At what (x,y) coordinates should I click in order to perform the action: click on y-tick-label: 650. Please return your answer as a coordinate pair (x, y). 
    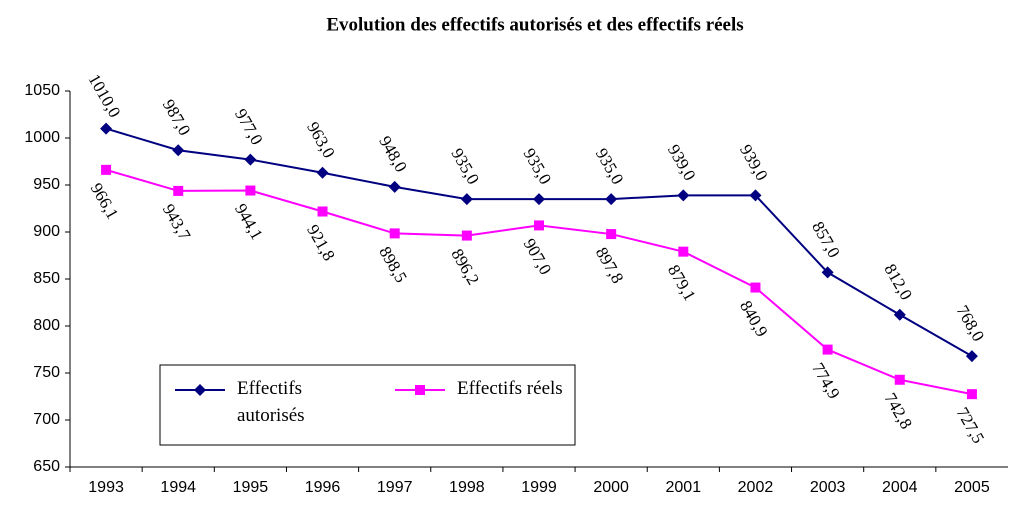
    Looking at the image, I should click on (46, 466).